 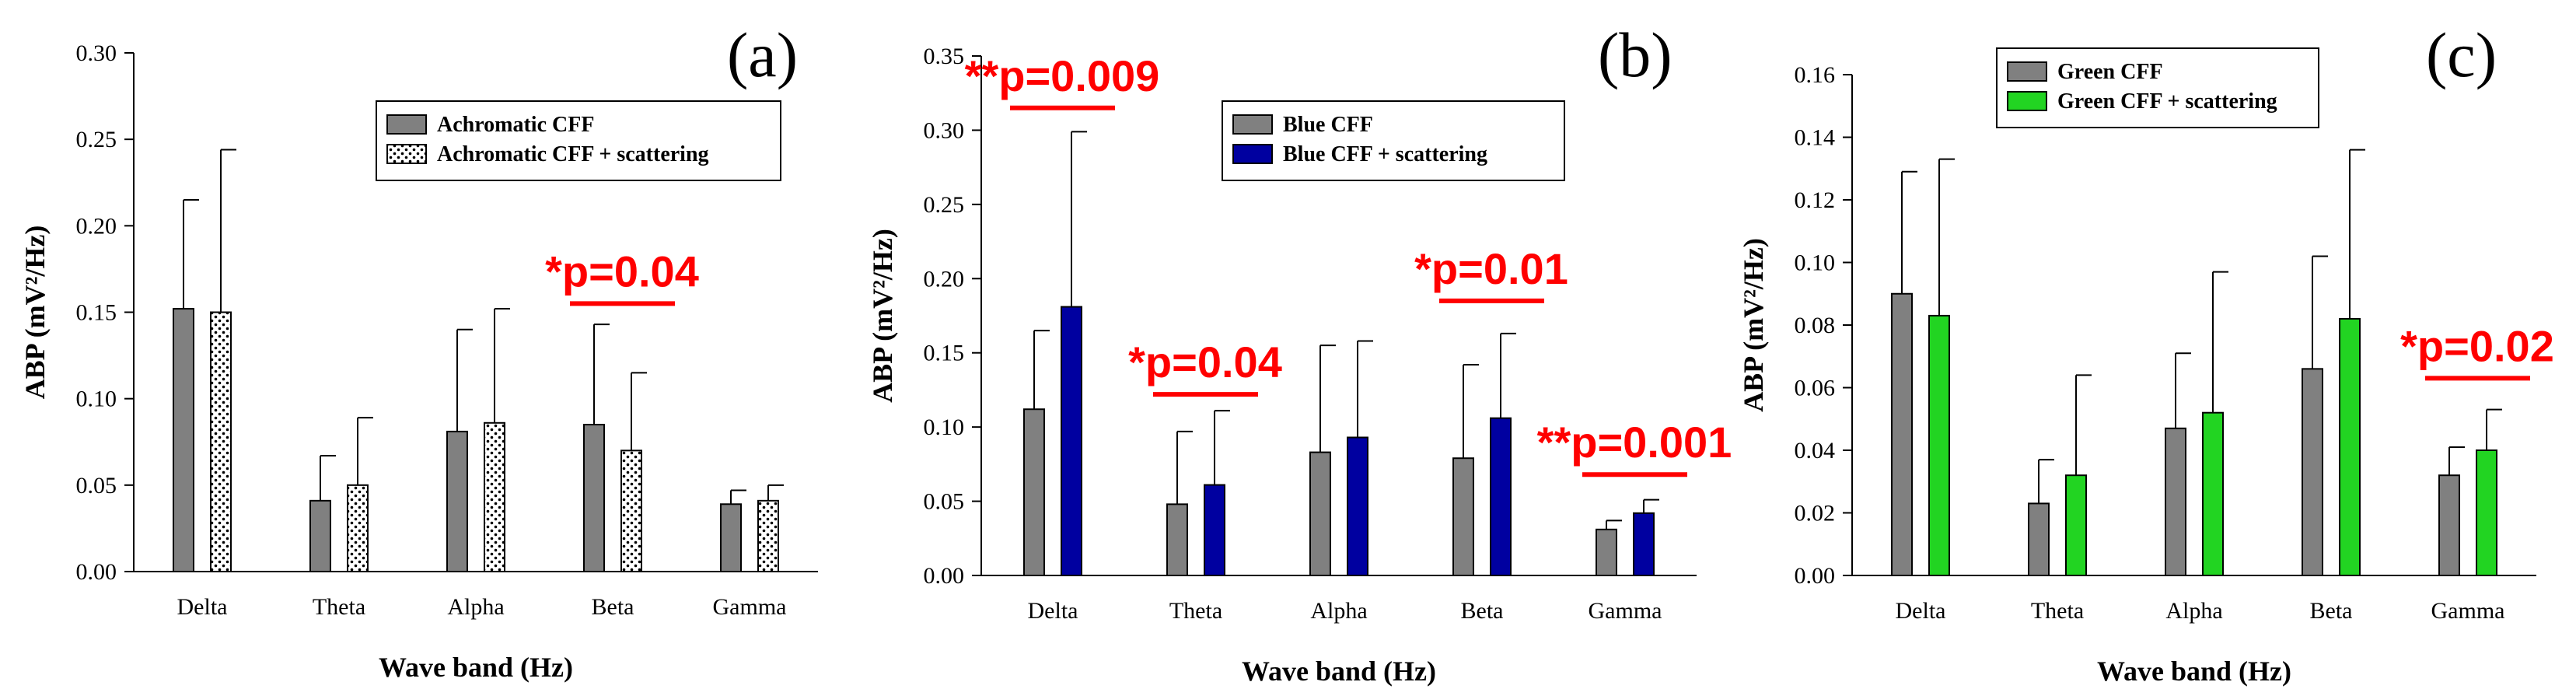 What do you see at coordinates (944, 56) in the screenshot?
I see `y-tick-label: 0.35` at bounding box center [944, 56].